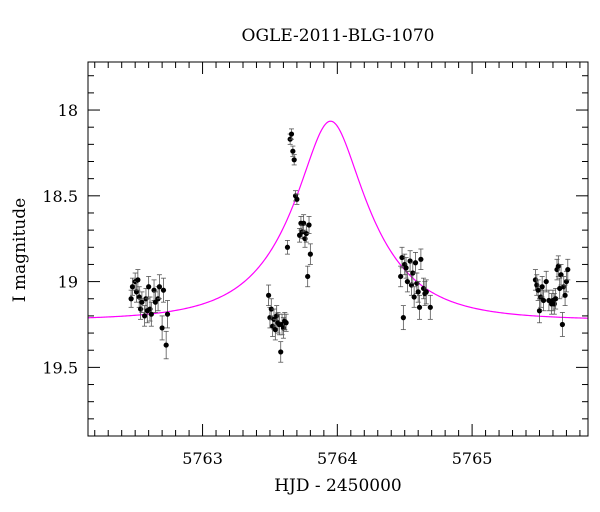  What do you see at coordinates (338, 486) in the screenshot?
I see `x-axis-label: HJD - 2450000` at bounding box center [338, 486].